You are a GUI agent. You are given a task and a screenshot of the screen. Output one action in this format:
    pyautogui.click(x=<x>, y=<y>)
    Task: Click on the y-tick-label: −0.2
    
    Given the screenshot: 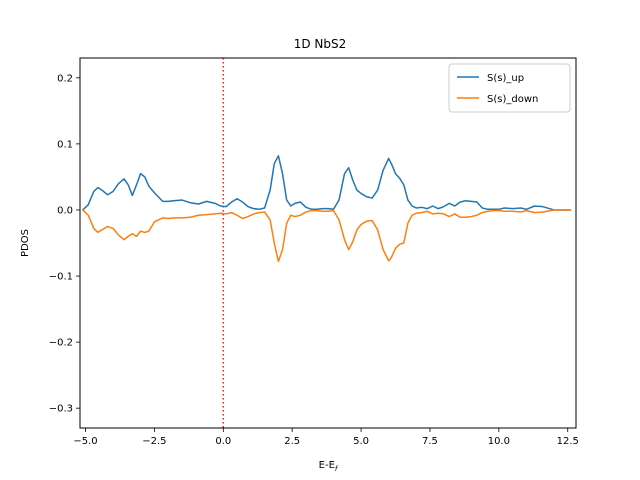 What is the action you would take?
    pyautogui.click(x=61, y=343)
    